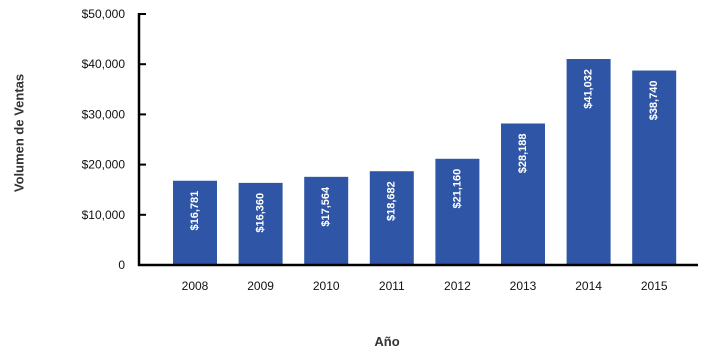 Image resolution: width=712 pixels, height=354 pixels. I want to click on bar-value-label: $16,360, so click(261, 213).